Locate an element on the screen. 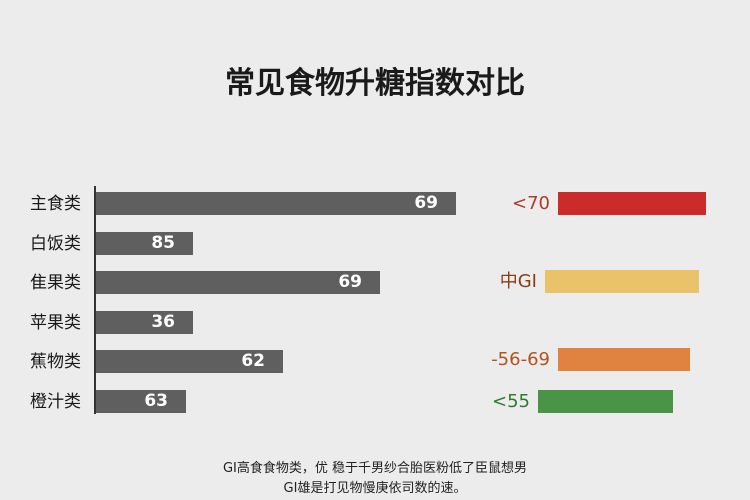  category-label: 橙汁类 is located at coordinates (55, 402).